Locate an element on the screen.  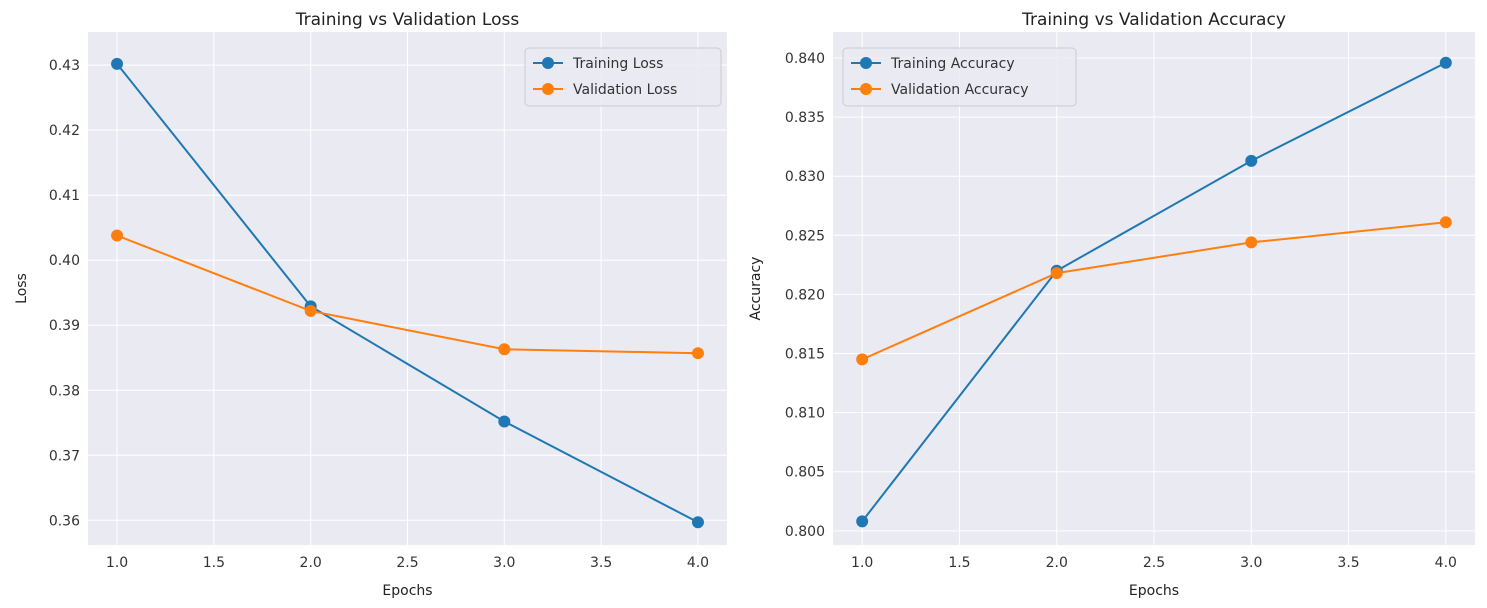
y-tick-label: 0.810 is located at coordinates (805, 414).